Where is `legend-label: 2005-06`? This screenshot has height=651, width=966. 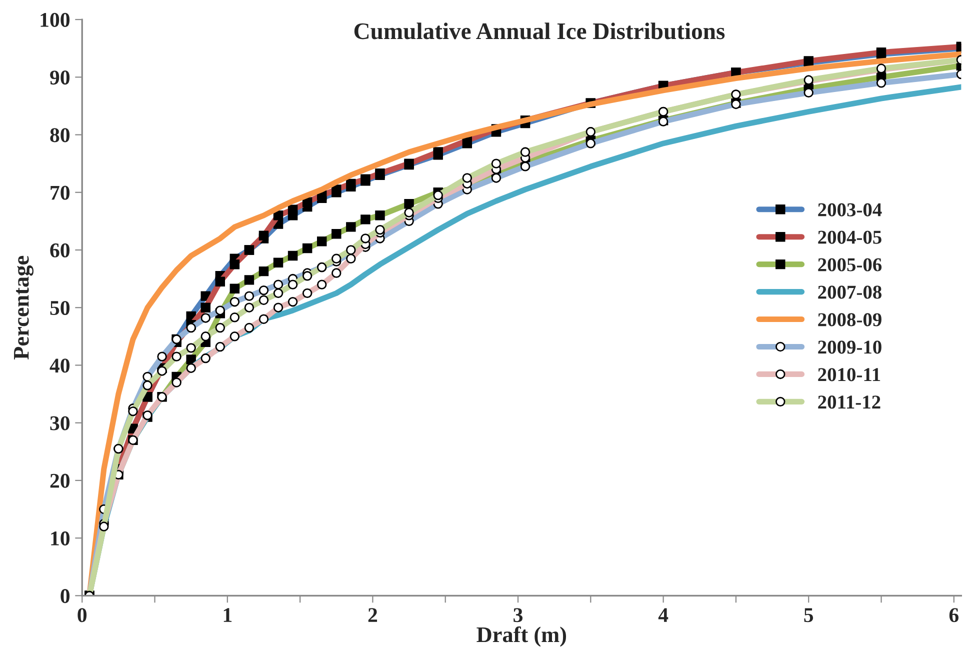 legend-label: 2005-06 is located at coordinates (850, 265).